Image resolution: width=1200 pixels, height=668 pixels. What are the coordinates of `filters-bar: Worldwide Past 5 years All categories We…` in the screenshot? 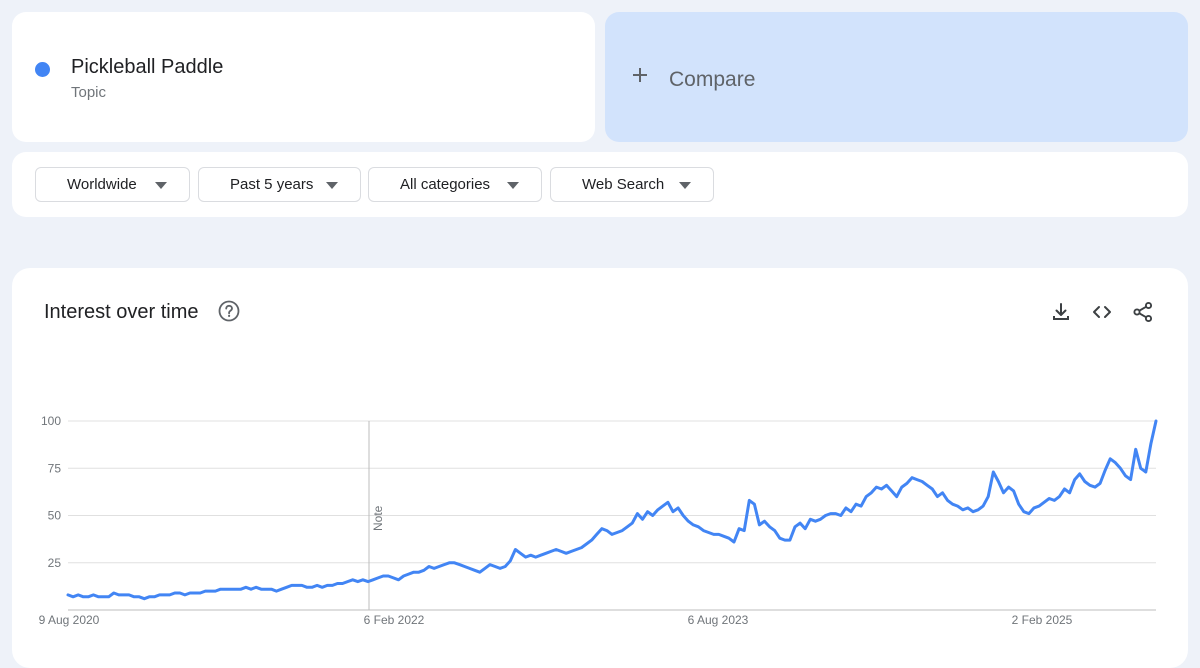 It's located at (600, 184).